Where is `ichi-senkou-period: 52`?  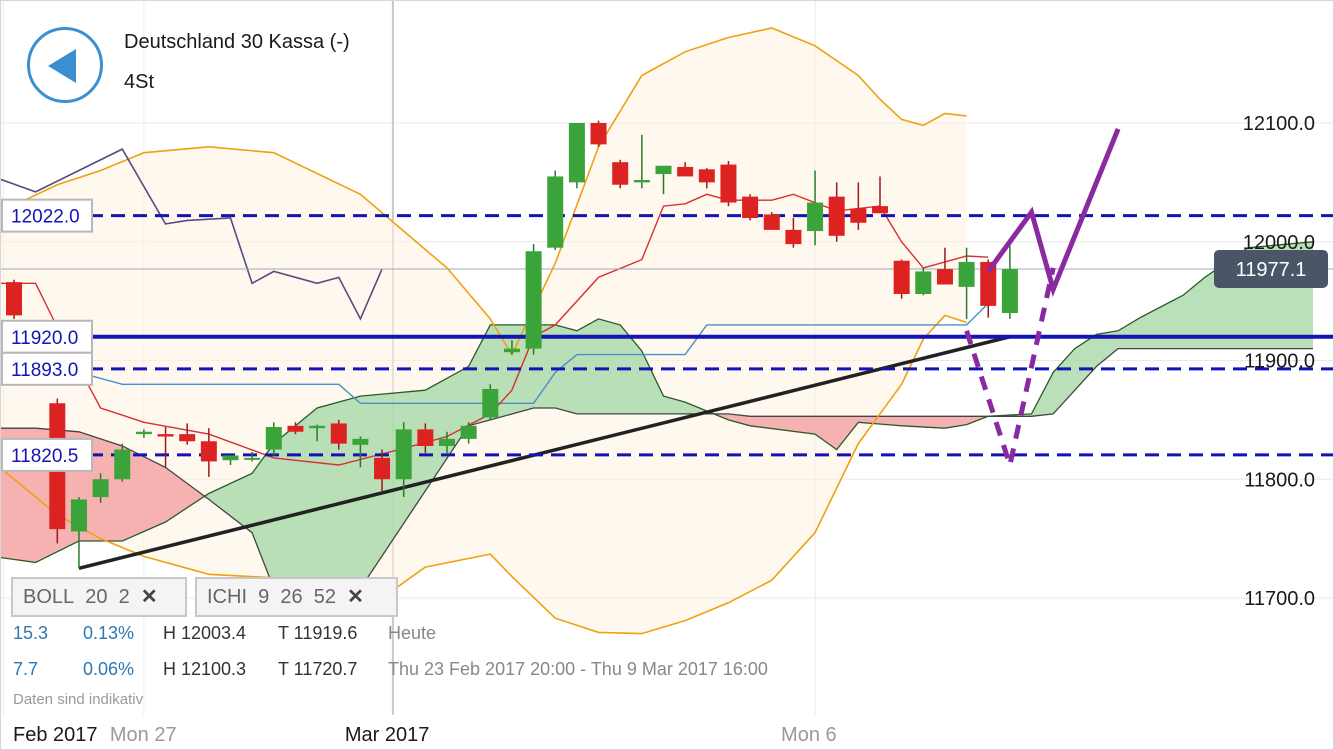
ichi-senkou-period: 52 is located at coordinates (324, 597).